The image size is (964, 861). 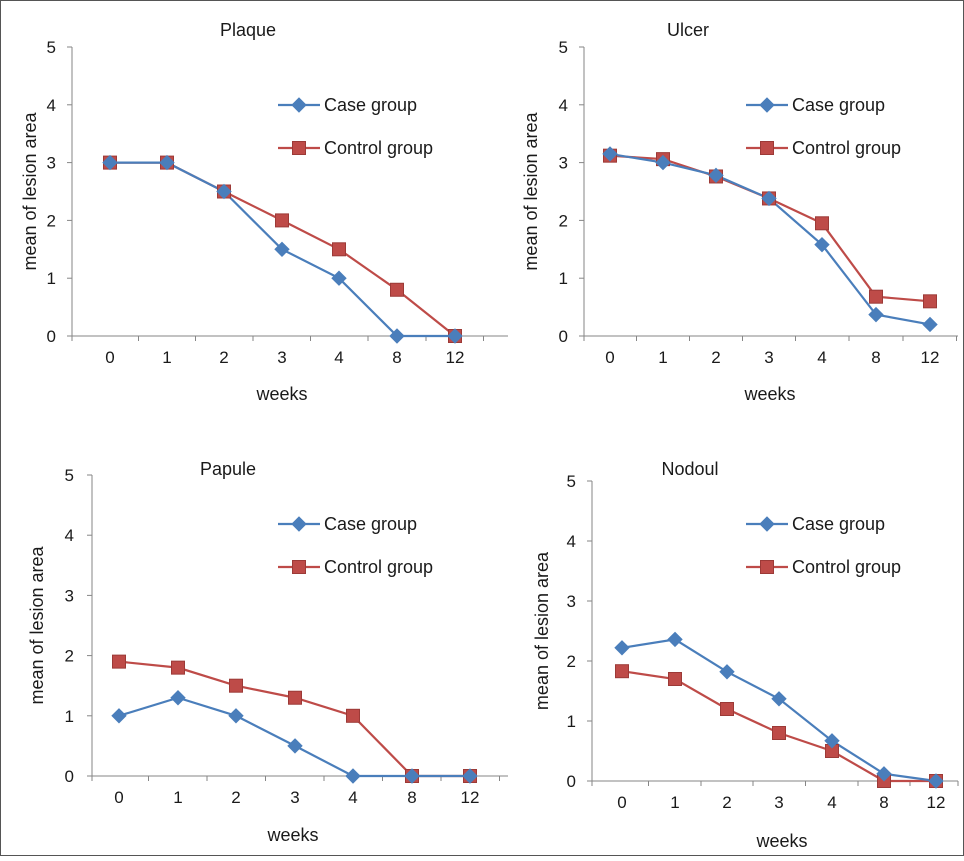 I want to click on chart-title: Papule, so click(x=228, y=469).